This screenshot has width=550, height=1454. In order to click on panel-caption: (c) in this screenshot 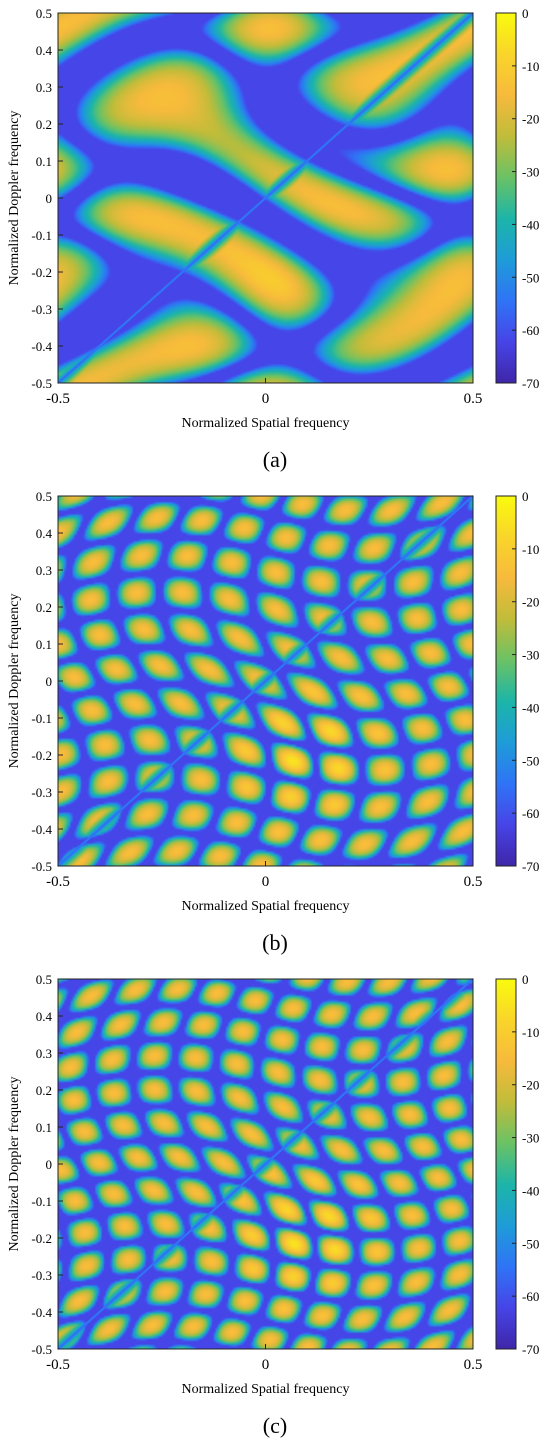, I will do `click(275, 1425)`.